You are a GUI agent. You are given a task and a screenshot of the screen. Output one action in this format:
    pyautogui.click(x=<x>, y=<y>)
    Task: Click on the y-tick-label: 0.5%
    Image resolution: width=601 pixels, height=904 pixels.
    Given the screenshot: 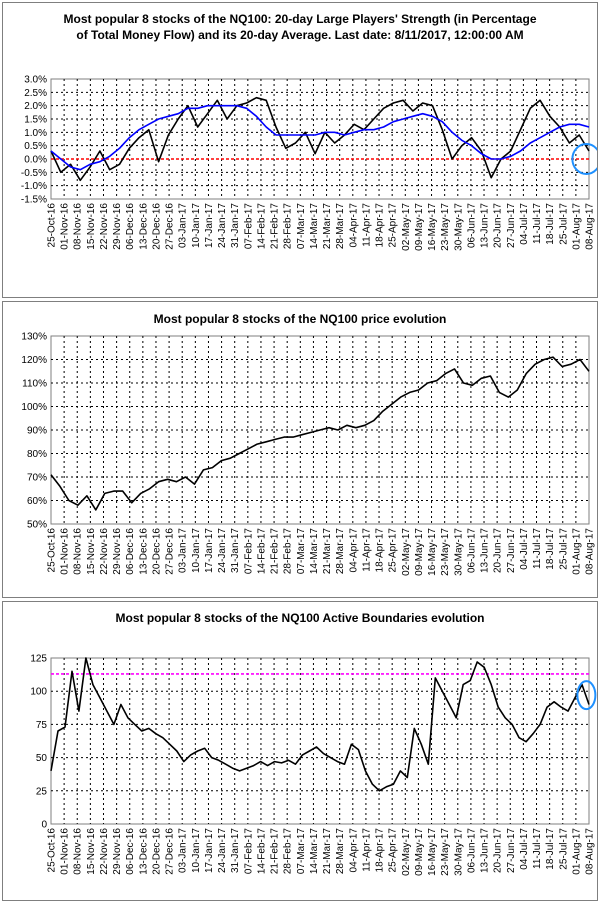 What is the action you would take?
    pyautogui.click(x=35, y=146)
    